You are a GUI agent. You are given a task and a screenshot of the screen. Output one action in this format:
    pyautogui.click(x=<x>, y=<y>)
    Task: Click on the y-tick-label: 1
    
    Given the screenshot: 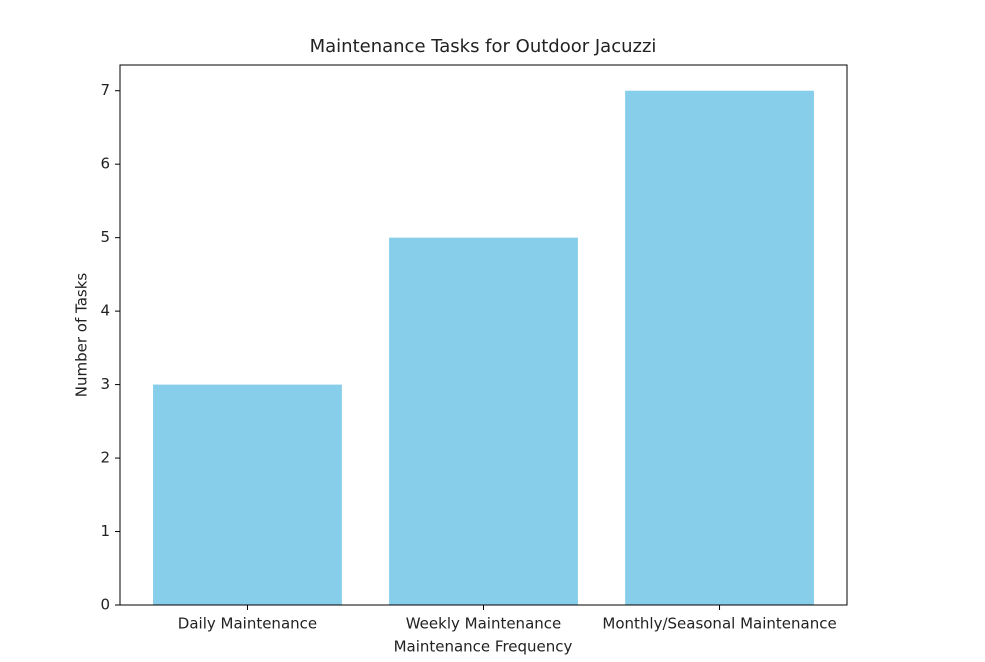 What is the action you would take?
    pyautogui.click(x=105, y=531)
    